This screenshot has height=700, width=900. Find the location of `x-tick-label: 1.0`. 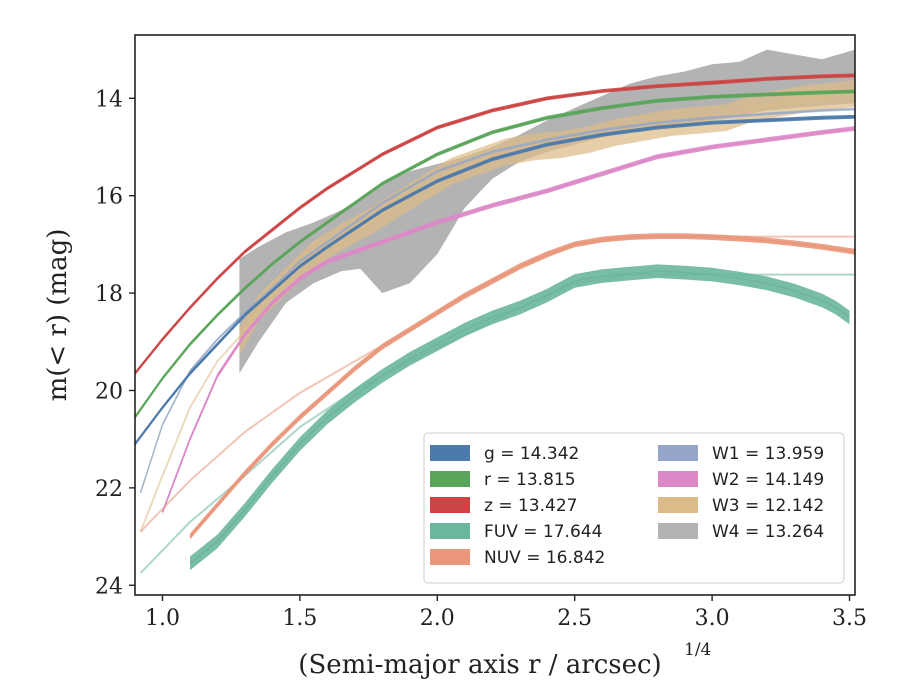

x-tick-label: 1.0 is located at coordinates (162, 618).